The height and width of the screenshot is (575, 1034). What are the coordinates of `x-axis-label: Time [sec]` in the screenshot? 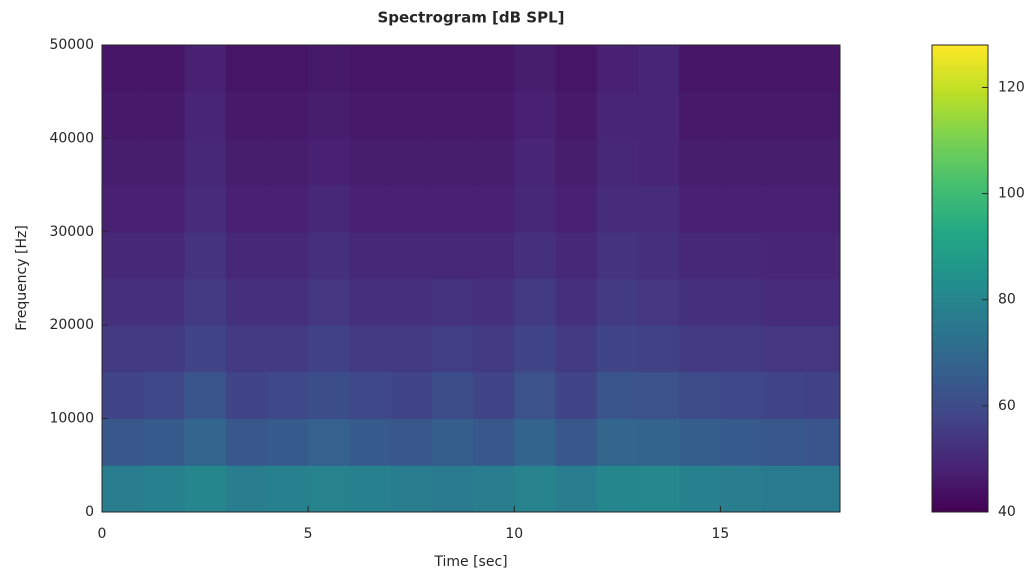 It's located at (470, 562).